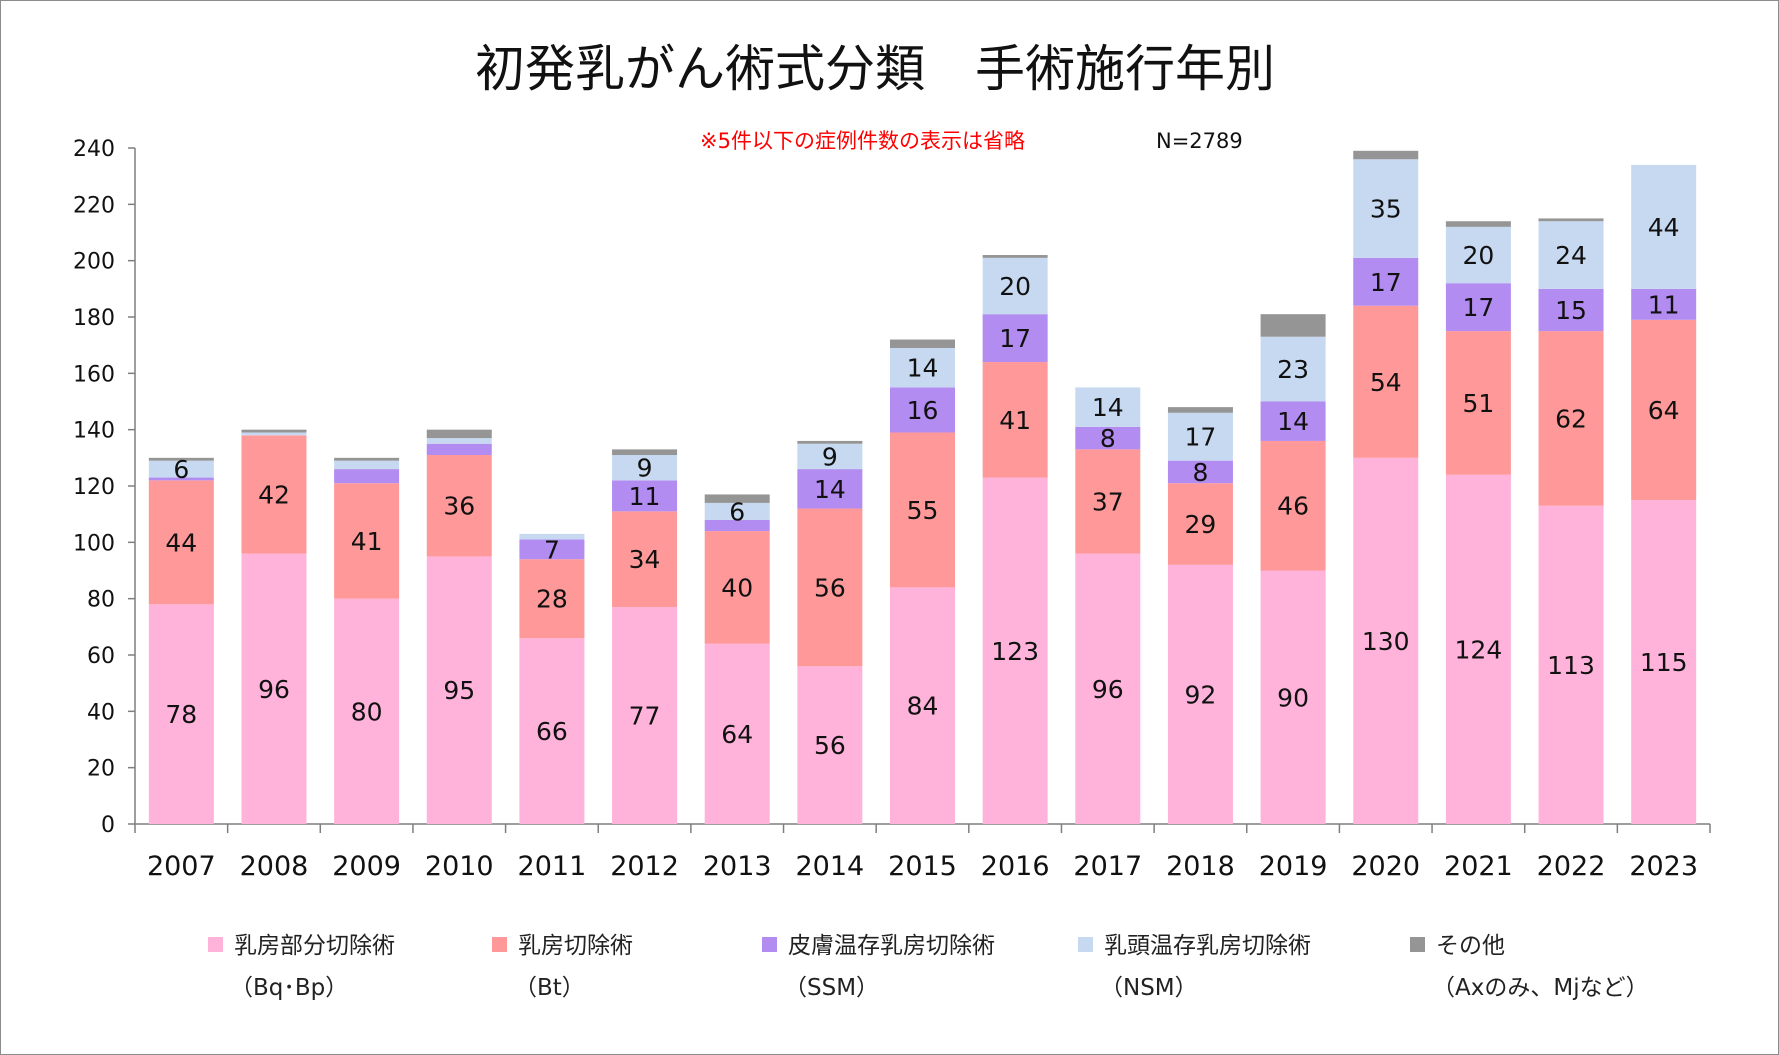 Image resolution: width=1779 pixels, height=1055 pixels. Describe the element at coordinates (552, 549) in the screenshot. I see `data-label: 7` at that location.